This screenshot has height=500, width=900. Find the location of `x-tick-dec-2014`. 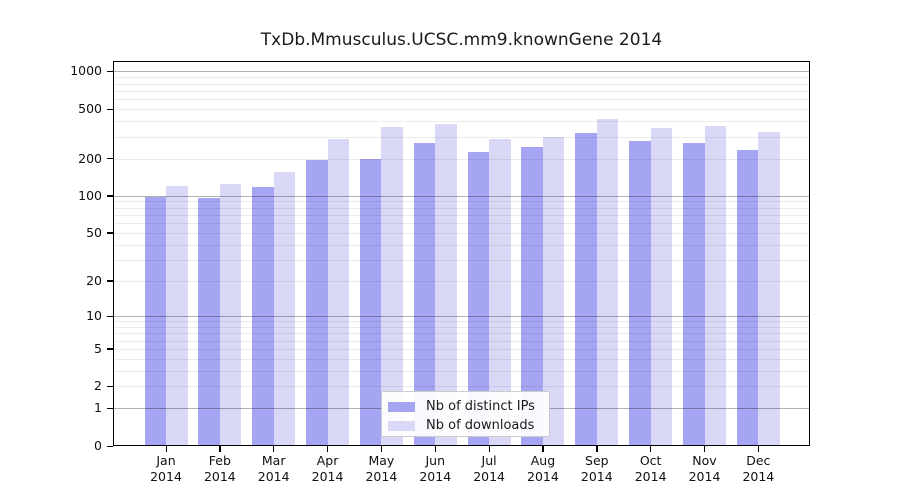

x-tick-dec-2014 is located at coordinates (758, 449).